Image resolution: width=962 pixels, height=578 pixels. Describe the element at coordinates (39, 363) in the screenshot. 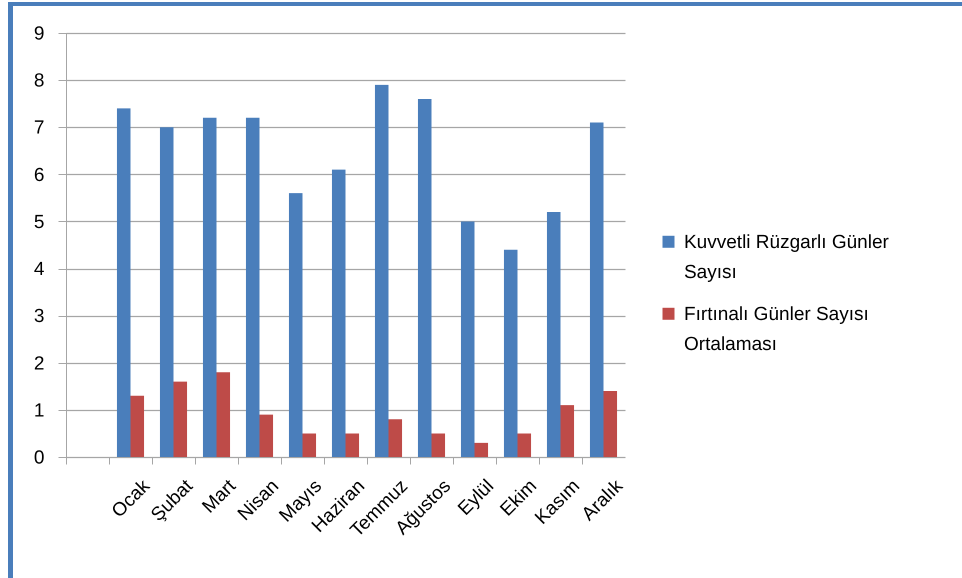

I see `y-tick-label: 2` at that location.